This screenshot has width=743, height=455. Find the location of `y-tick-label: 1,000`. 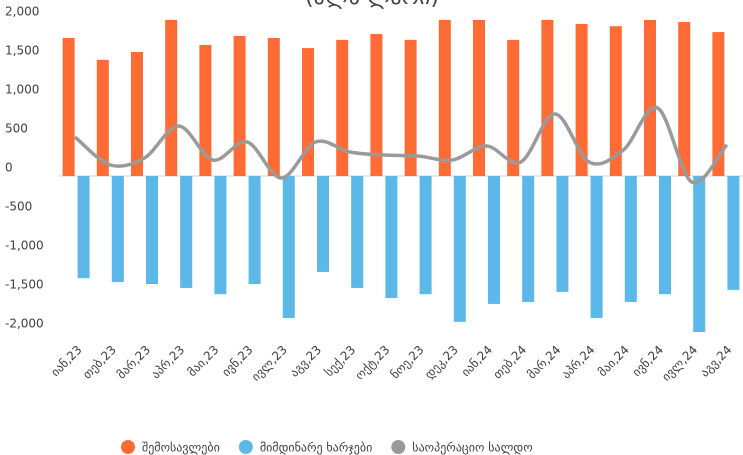

y-tick-label: 1,000 is located at coordinates (22, 90).